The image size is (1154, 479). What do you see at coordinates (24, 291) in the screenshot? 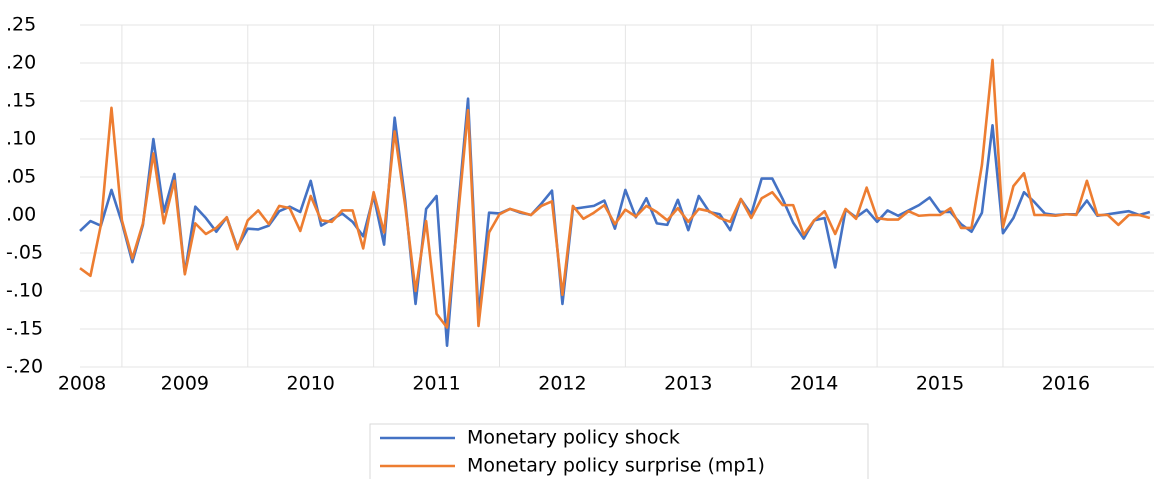
I see `y-tick-label: -.10` at bounding box center [24, 291].